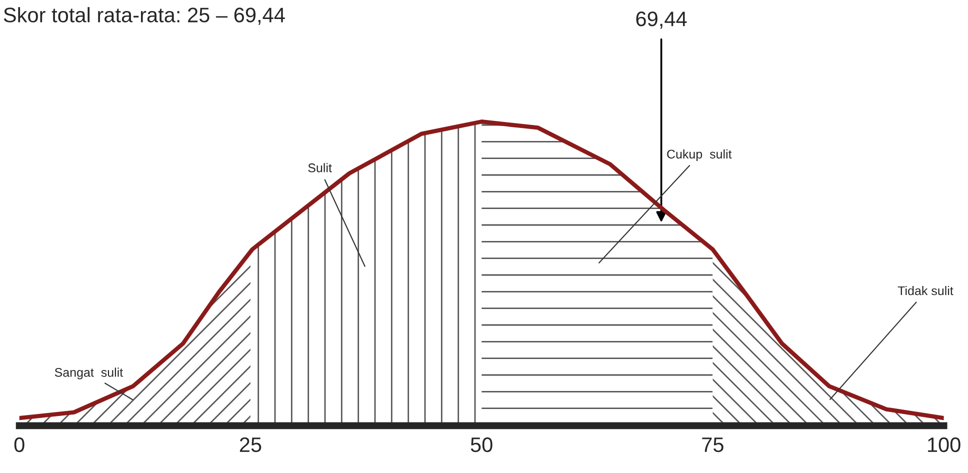  Describe the element at coordinates (251, 444) in the screenshot. I see `x-tick-label: 25` at that location.